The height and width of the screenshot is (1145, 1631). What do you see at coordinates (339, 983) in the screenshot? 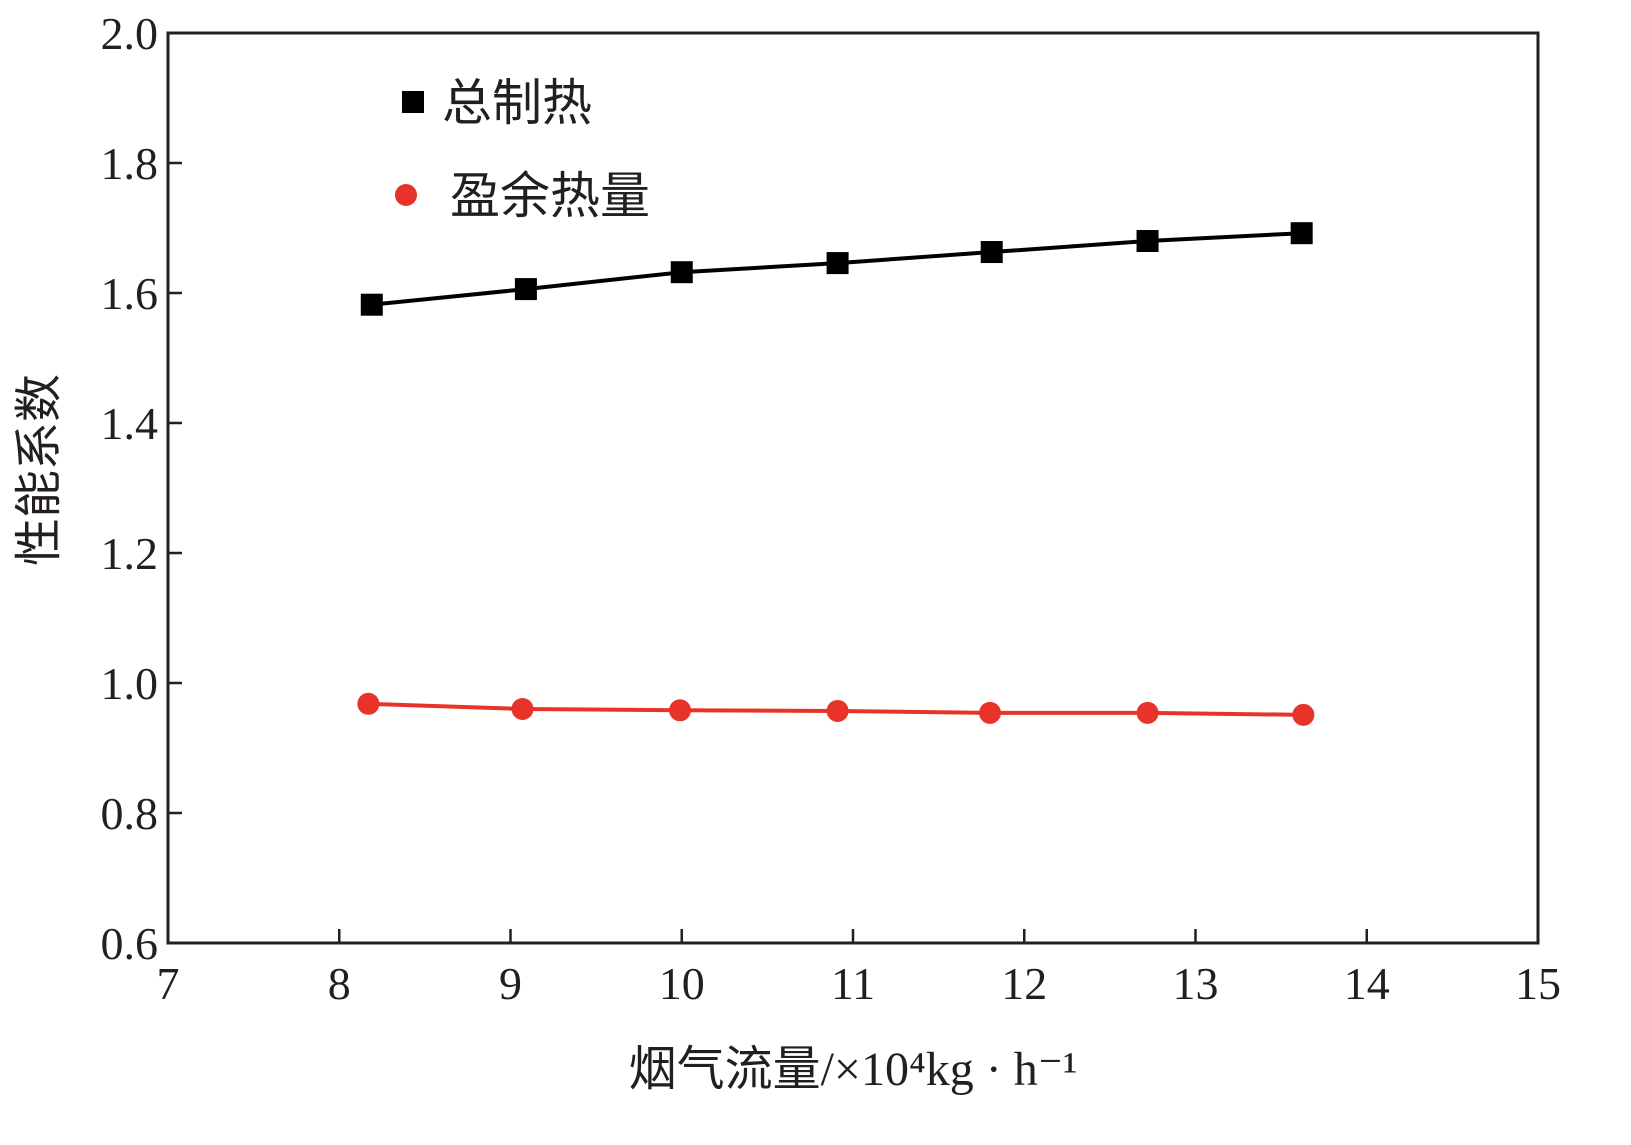
I see `x-tick-label: 8` at bounding box center [339, 983].